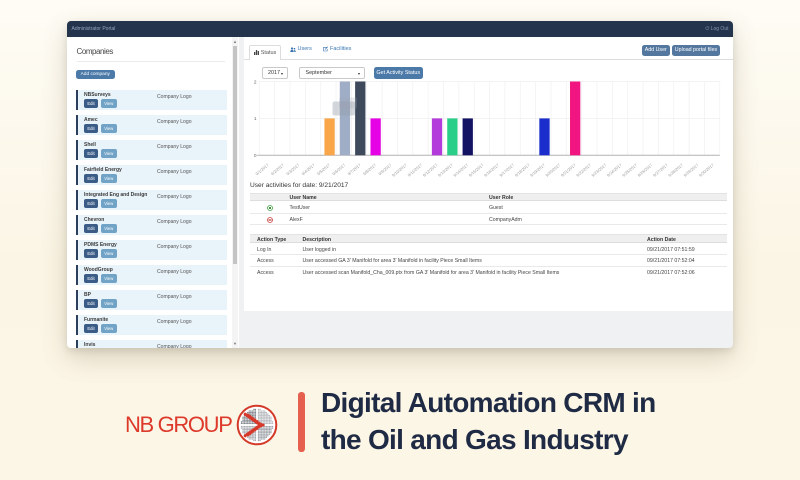 This screenshot has width=800, height=480. Describe the element at coordinates (567, 170) in the screenshot. I see `svg-text: 9/21/2017` at that location.